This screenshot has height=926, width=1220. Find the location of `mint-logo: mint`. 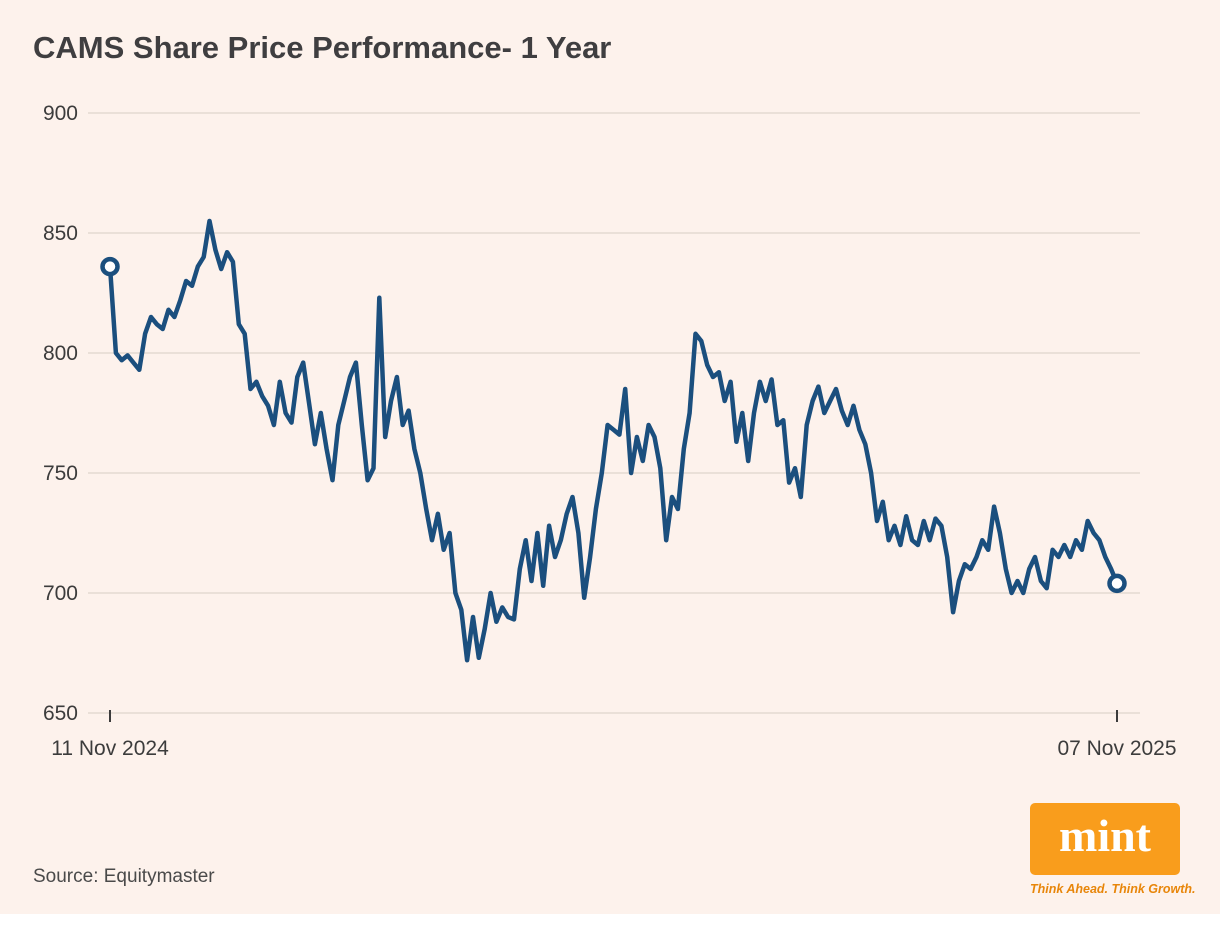

mint-logo: mint is located at coordinates (1105, 839).